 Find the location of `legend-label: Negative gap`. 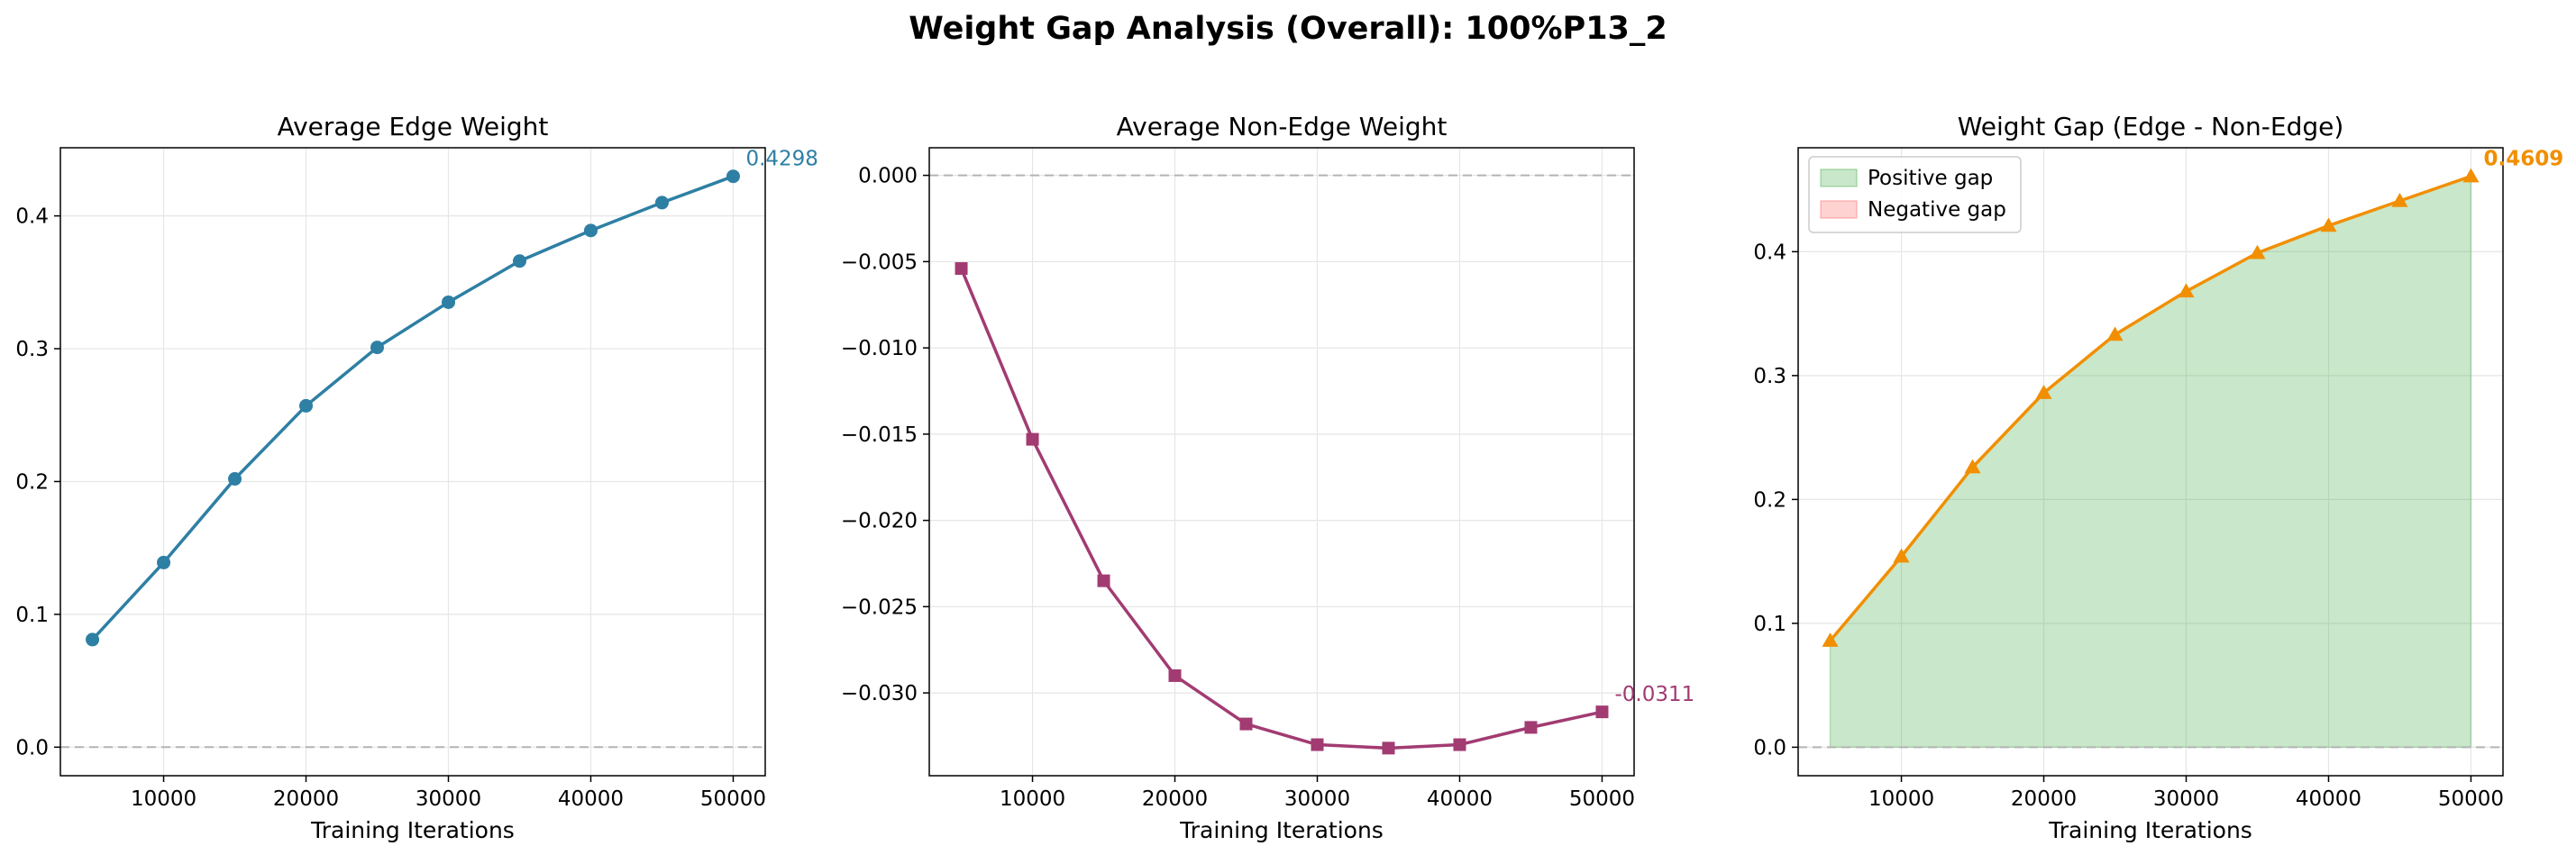

legend-label: Negative gap is located at coordinates (1937, 210).